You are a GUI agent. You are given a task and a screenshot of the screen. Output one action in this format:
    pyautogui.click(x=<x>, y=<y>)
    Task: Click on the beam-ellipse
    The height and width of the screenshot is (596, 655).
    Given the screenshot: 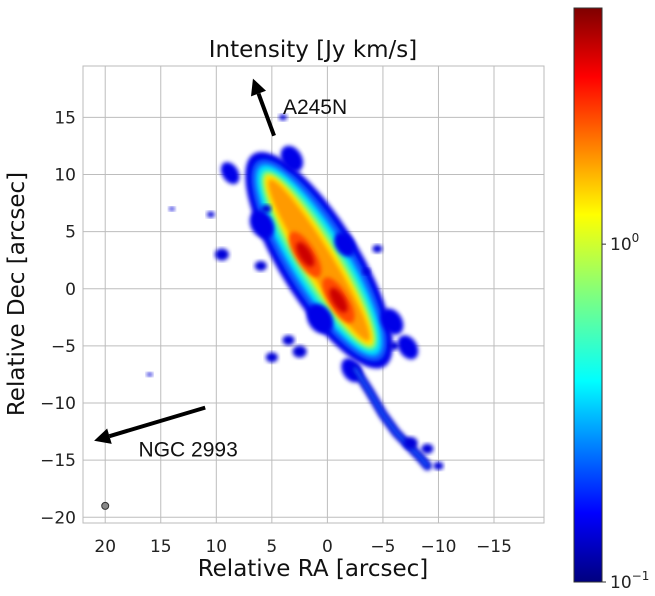 What is the action you would take?
    pyautogui.click(x=105, y=505)
    